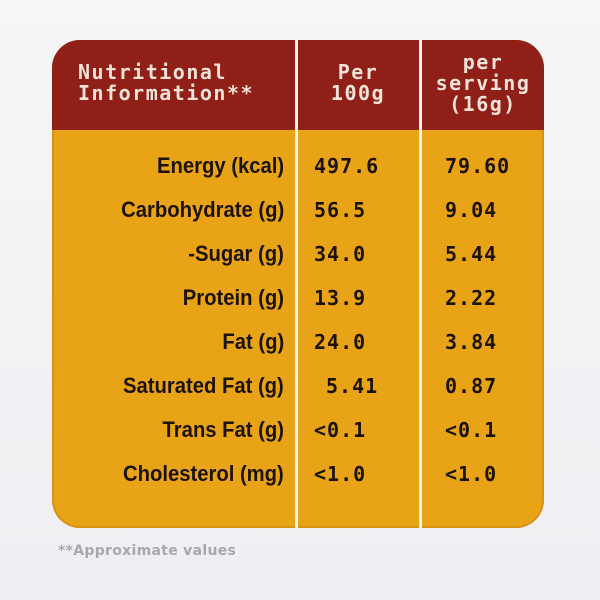 The height and width of the screenshot is (600, 600). Describe the element at coordinates (236, 253) in the screenshot. I see `nutrient-name: -Sugar (g)` at that location.